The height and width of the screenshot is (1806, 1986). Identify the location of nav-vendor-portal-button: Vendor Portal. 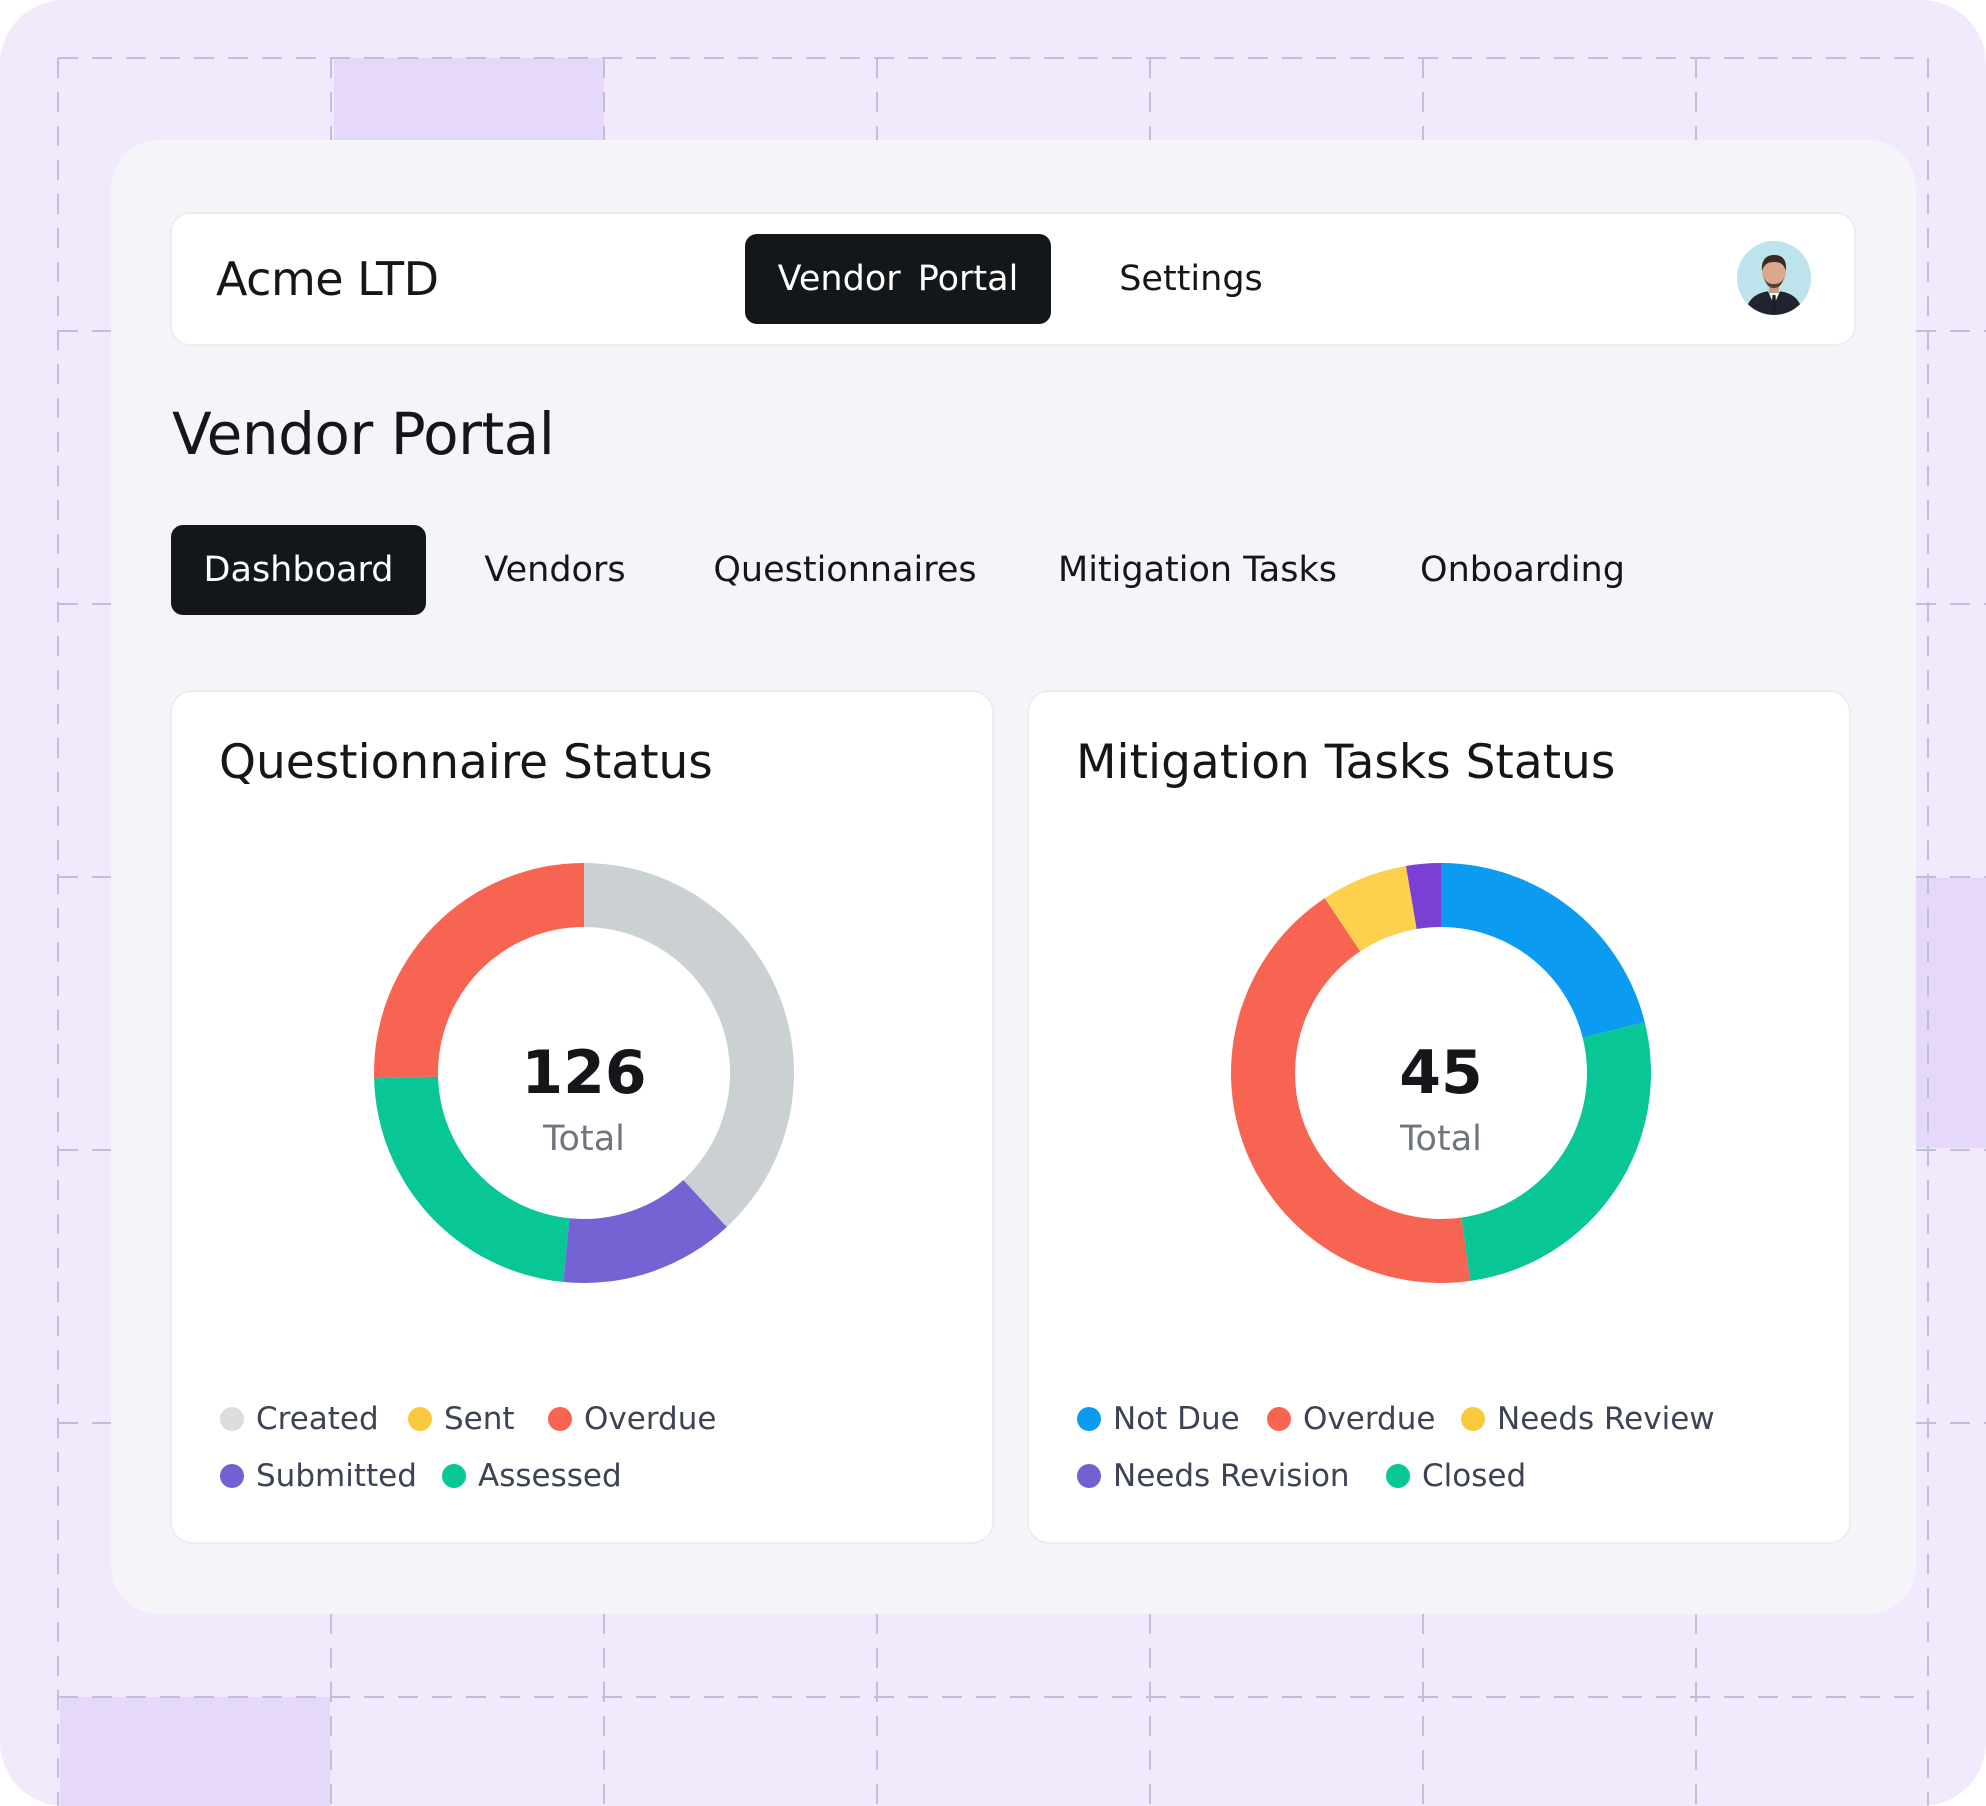
(898, 279).